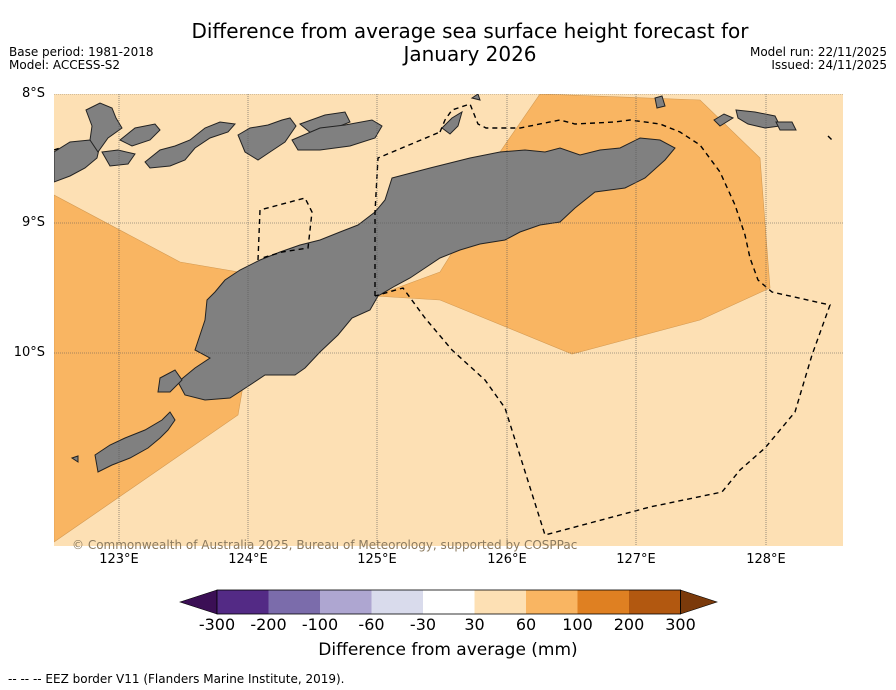  I want to click on lon-label-128e: 128°E, so click(766, 559).